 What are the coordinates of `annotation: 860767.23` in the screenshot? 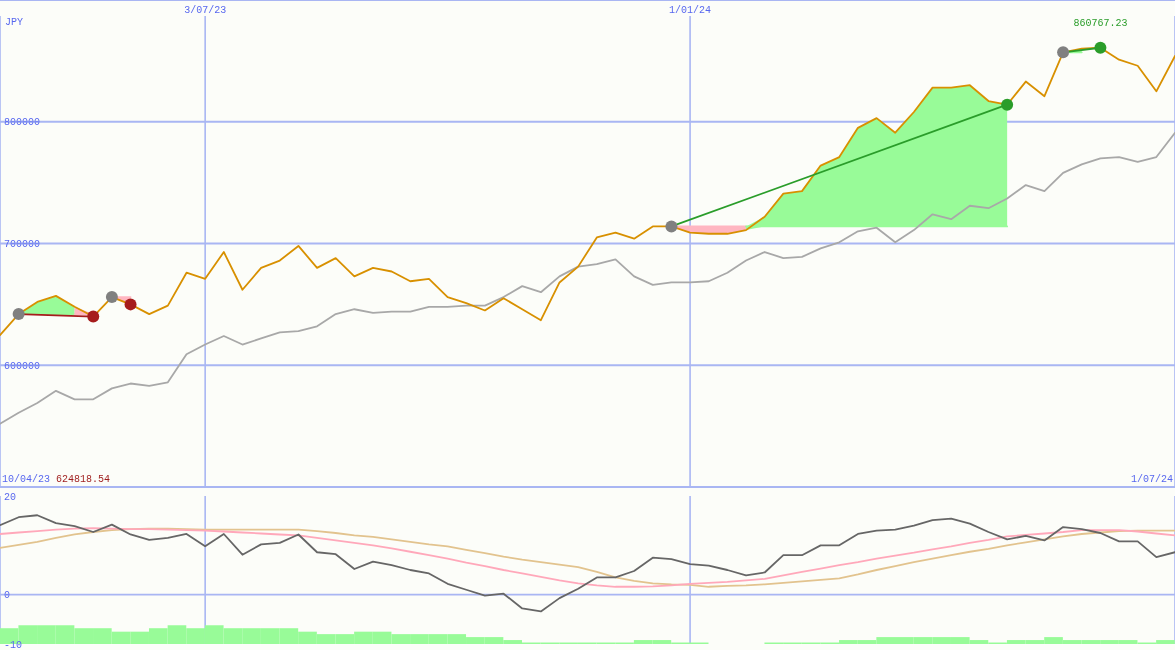 It's located at (1100, 23).